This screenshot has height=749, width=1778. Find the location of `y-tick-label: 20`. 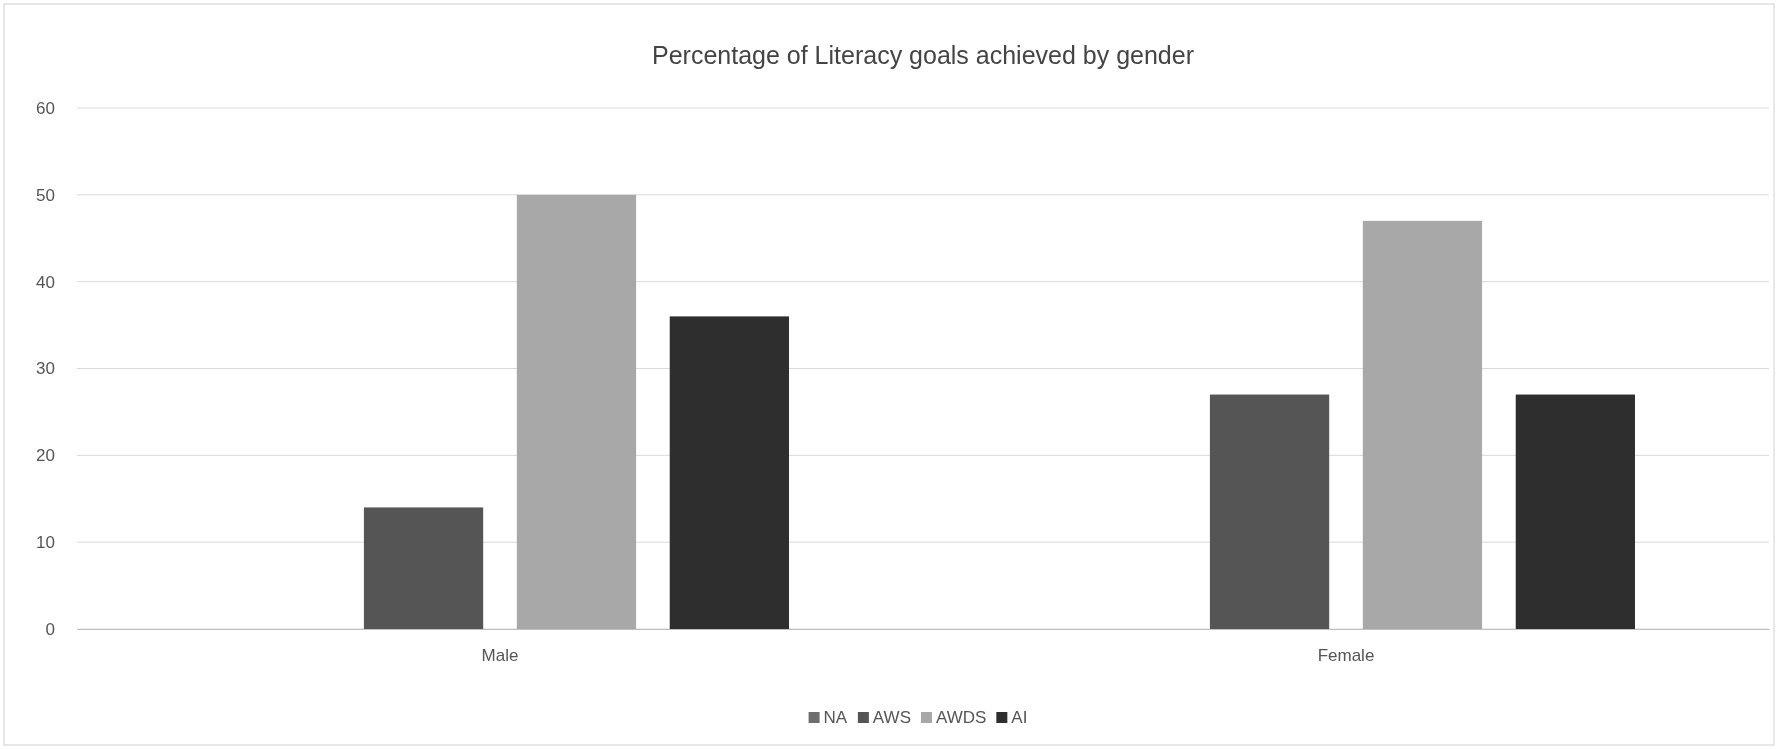

y-tick-label: 20 is located at coordinates (45, 456).